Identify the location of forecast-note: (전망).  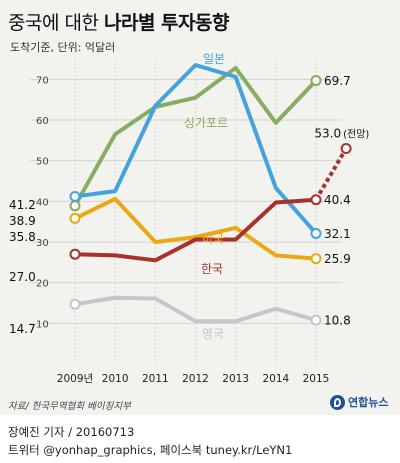
(356, 134).